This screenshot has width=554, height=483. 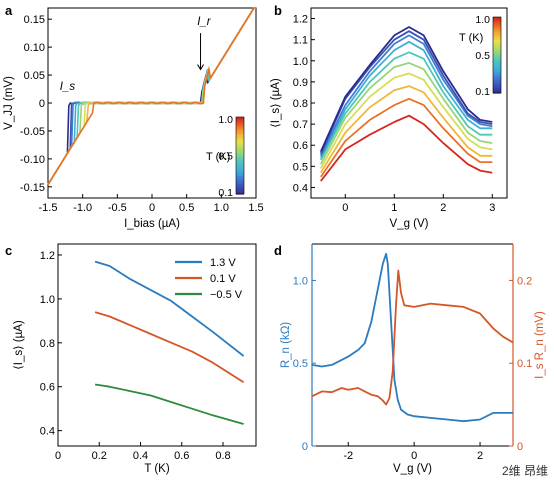 What do you see at coordinates (300, 41) in the screenshot?
I see `panel-b-ytick-label: 1.1` at bounding box center [300, 41].